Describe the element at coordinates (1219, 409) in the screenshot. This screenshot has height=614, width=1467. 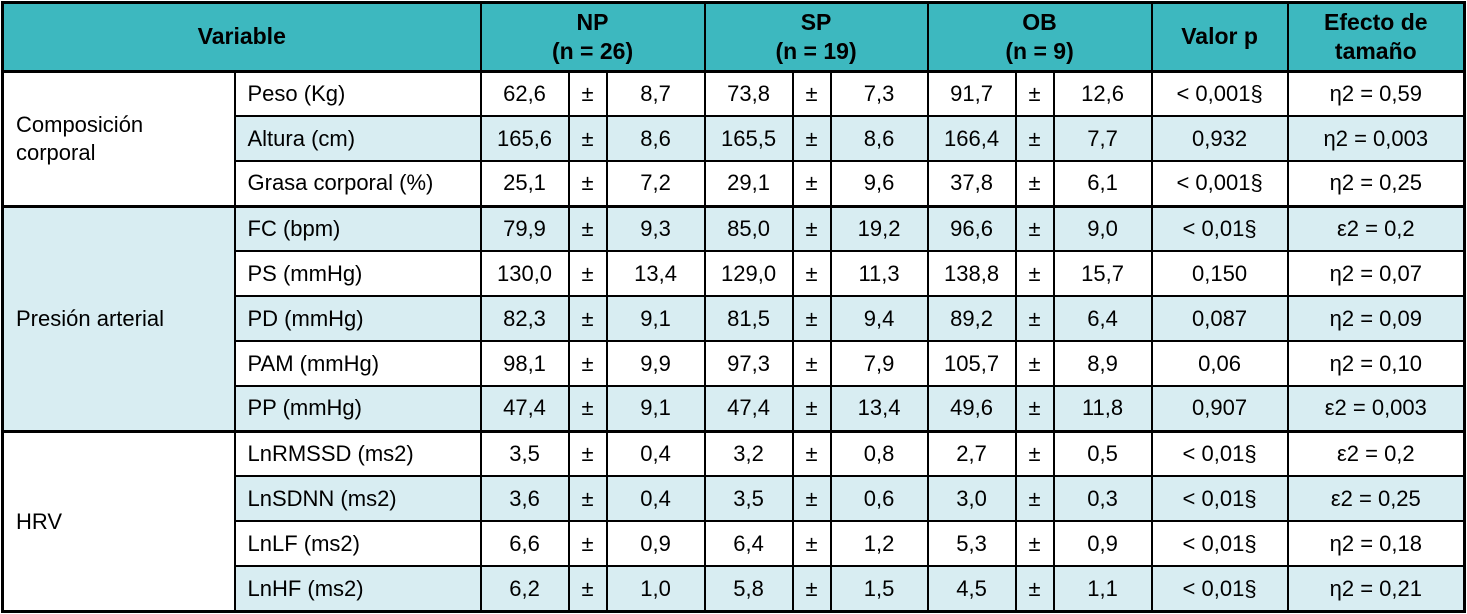
I see `p-value-cell: 0,907` at that location.